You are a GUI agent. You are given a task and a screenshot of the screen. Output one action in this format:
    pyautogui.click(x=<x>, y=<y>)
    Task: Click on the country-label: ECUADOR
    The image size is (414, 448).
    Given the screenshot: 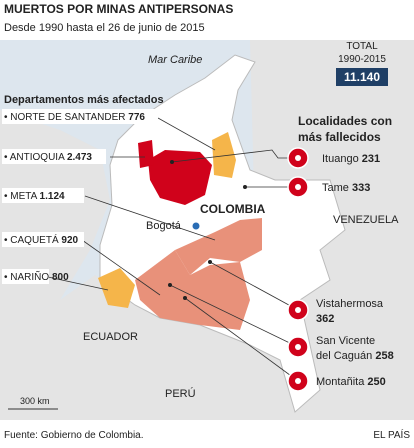 What is the action you would take?
    pyautogui.click(x=110, y=337)
    